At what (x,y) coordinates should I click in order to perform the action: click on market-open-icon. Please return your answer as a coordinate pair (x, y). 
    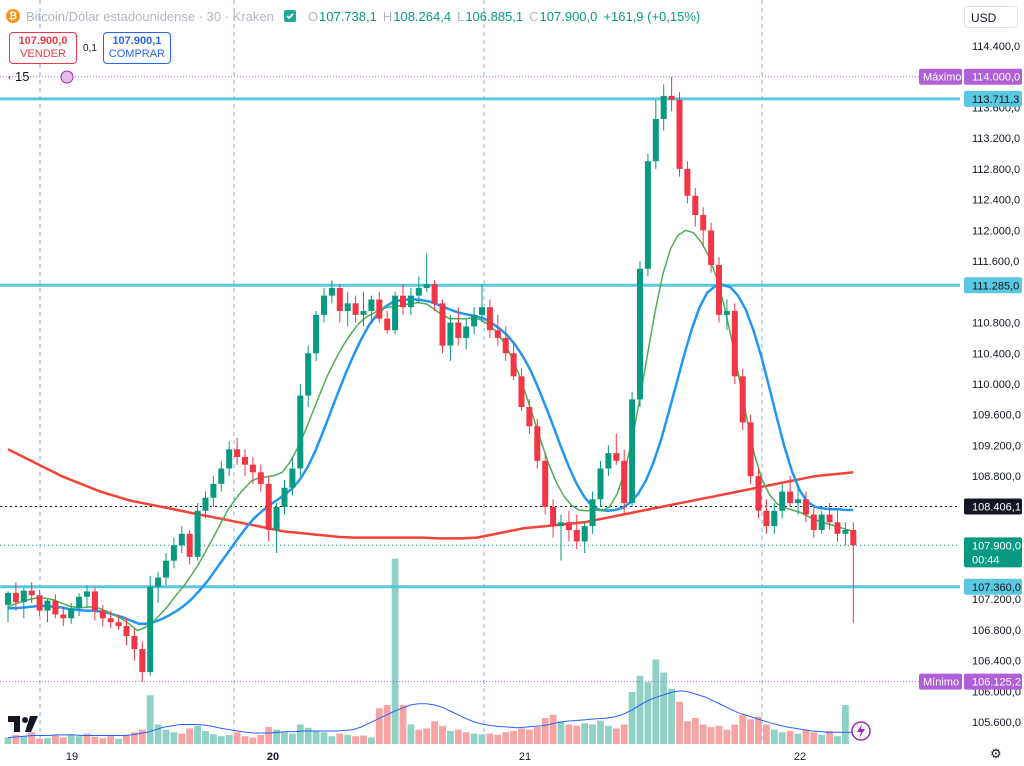
    Looking at the image, I should click on (289, 16).